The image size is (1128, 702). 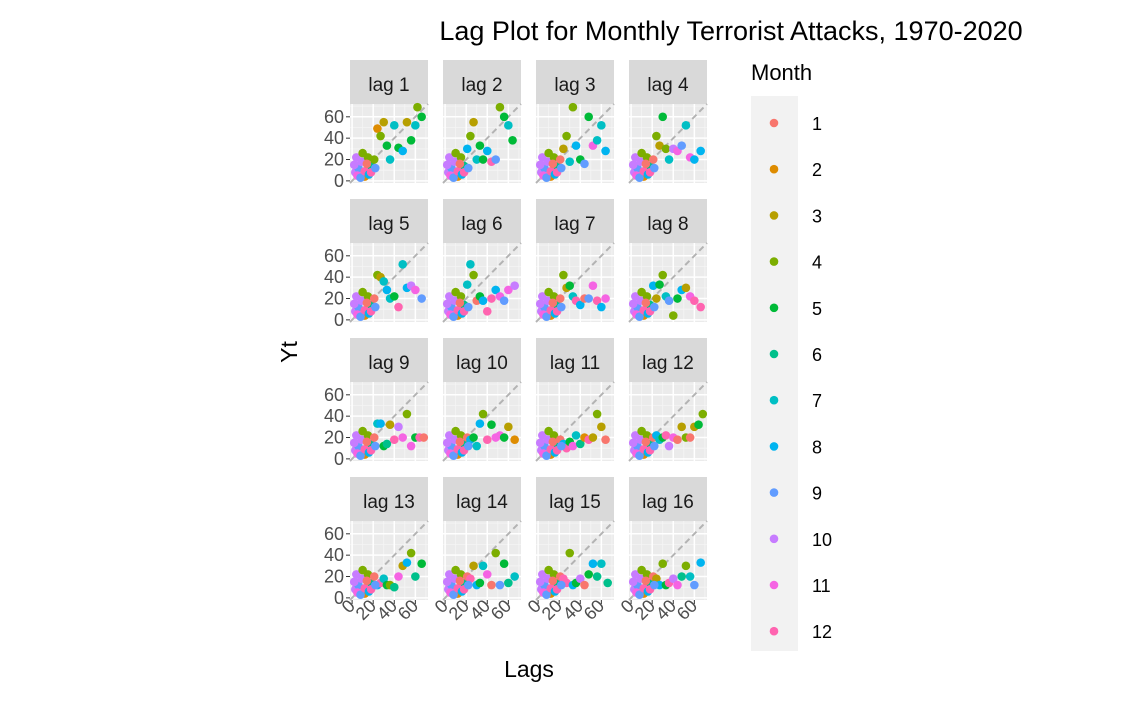 What do you see at coordinates (800, 586) in the screenshot?
I see `legend-item: 11` at bounding box center [800, 586].